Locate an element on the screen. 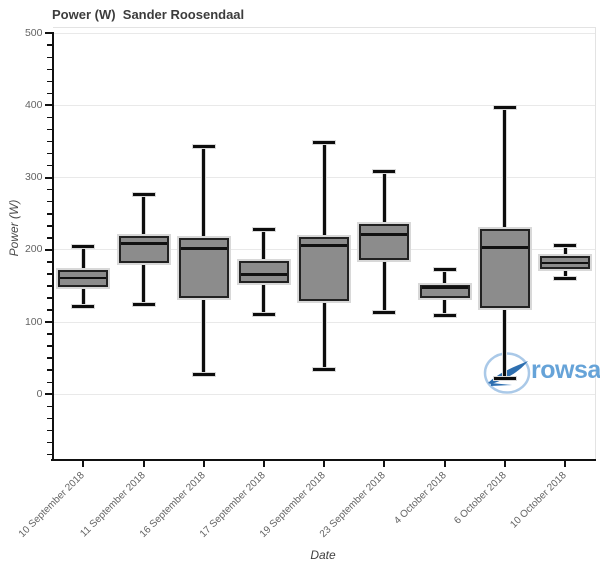 The width and height of the screenshot is (600, 570). y-tick-label: 100 is located at coordinates (33, 321).